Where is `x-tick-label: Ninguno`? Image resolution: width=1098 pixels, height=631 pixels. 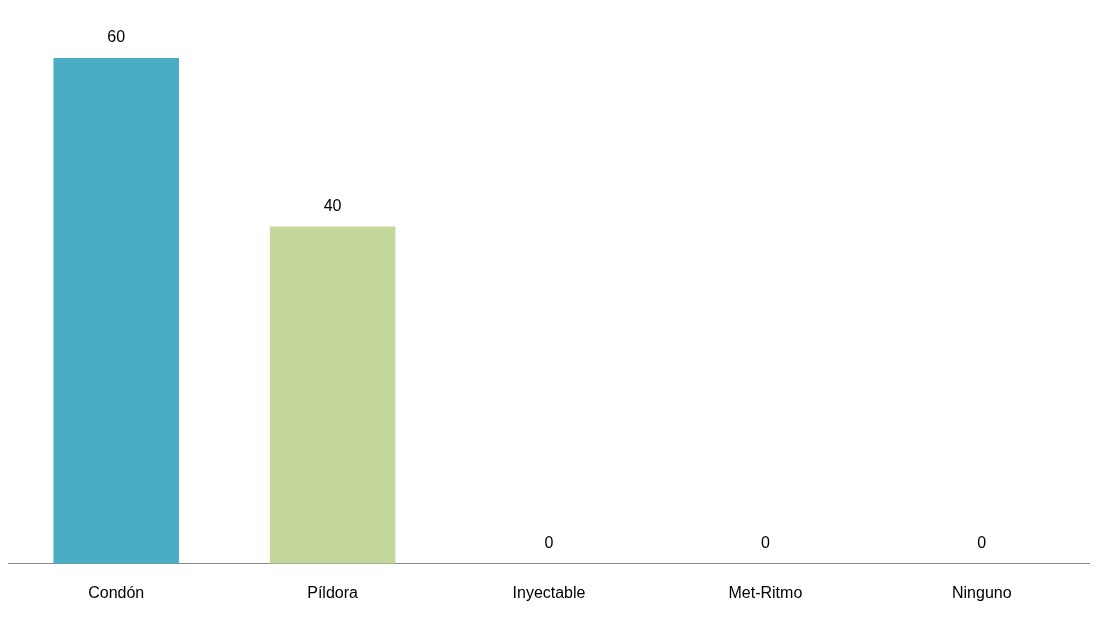 x-tick-label: Ninguno is located at coordinates (982, 592).